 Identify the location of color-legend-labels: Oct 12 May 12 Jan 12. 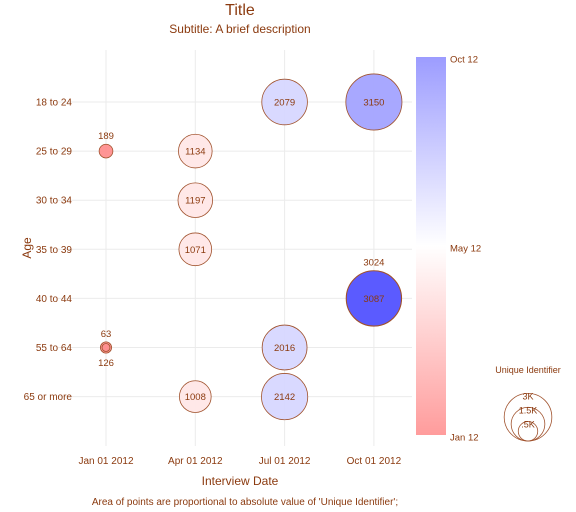
(465, 249).